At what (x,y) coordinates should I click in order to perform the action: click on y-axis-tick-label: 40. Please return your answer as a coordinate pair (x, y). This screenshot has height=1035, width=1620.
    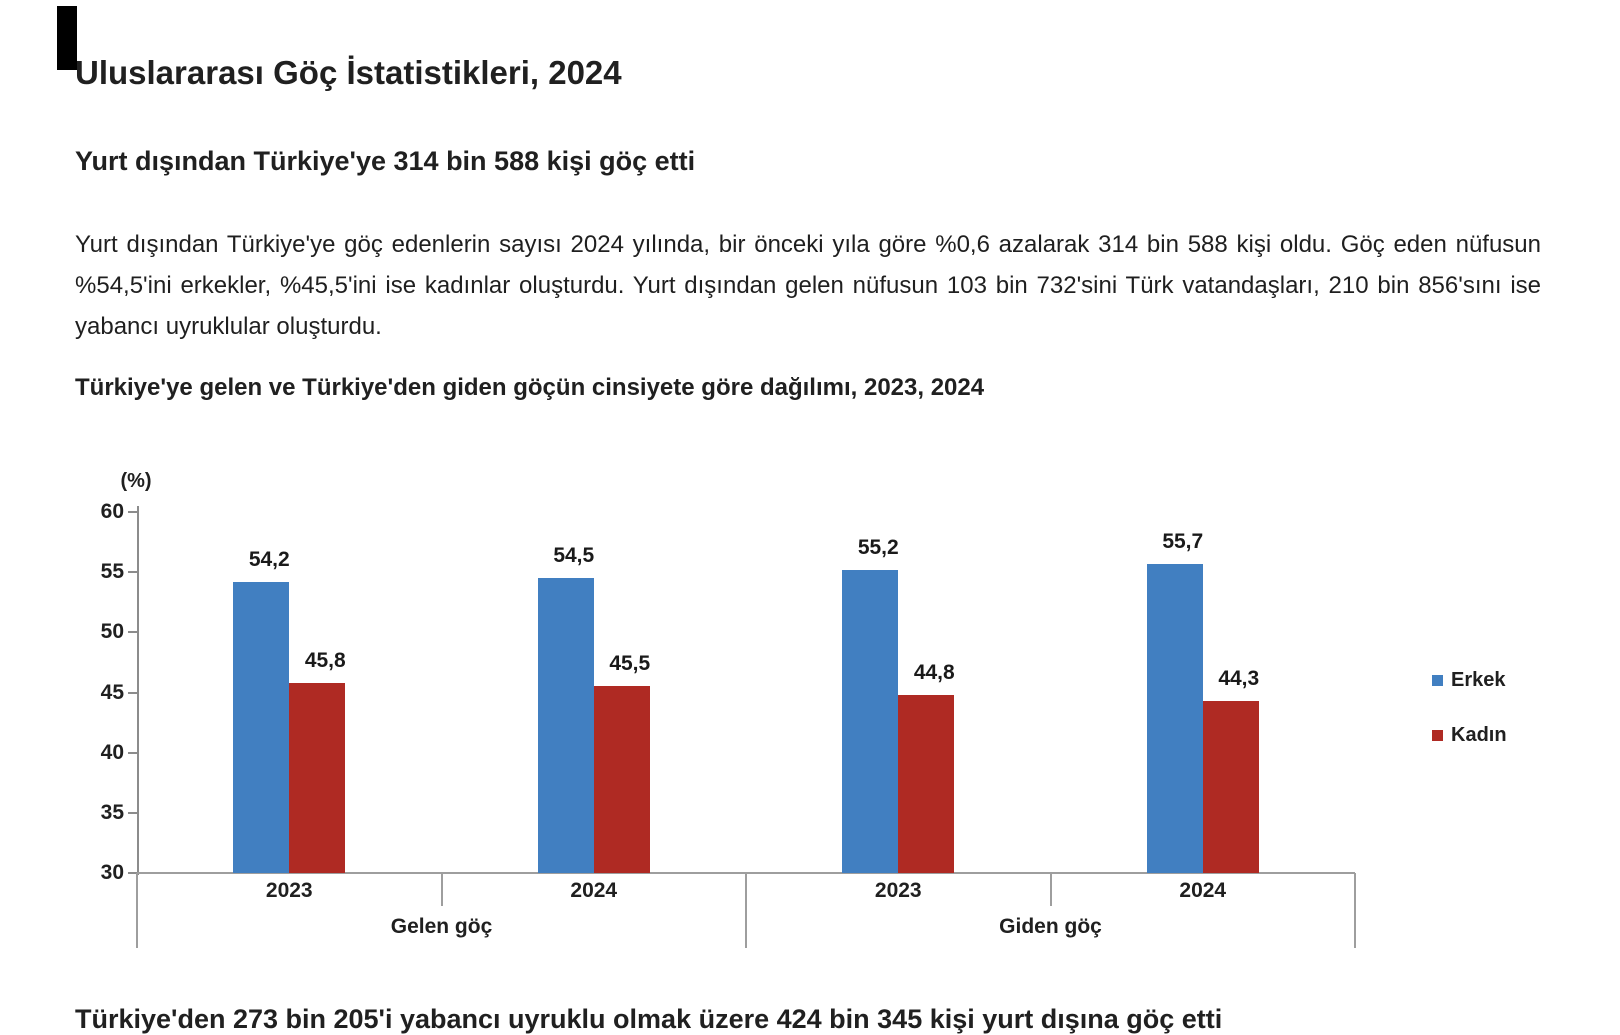
    Looking at the image, I should click on (112, 752).